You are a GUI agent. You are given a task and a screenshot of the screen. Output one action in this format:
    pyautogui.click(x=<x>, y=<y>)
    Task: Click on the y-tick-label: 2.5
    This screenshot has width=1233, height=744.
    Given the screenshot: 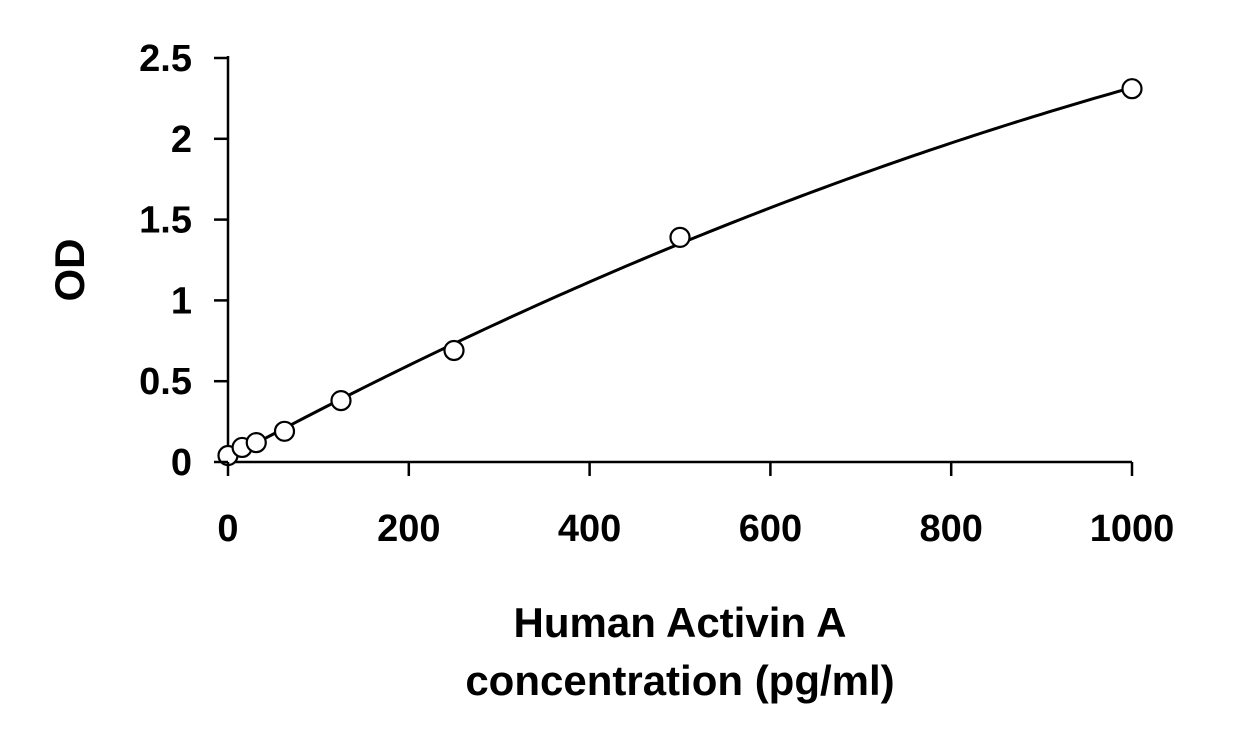 What is the action you would take?
    pyautogui.click(x=165, y=59)
    